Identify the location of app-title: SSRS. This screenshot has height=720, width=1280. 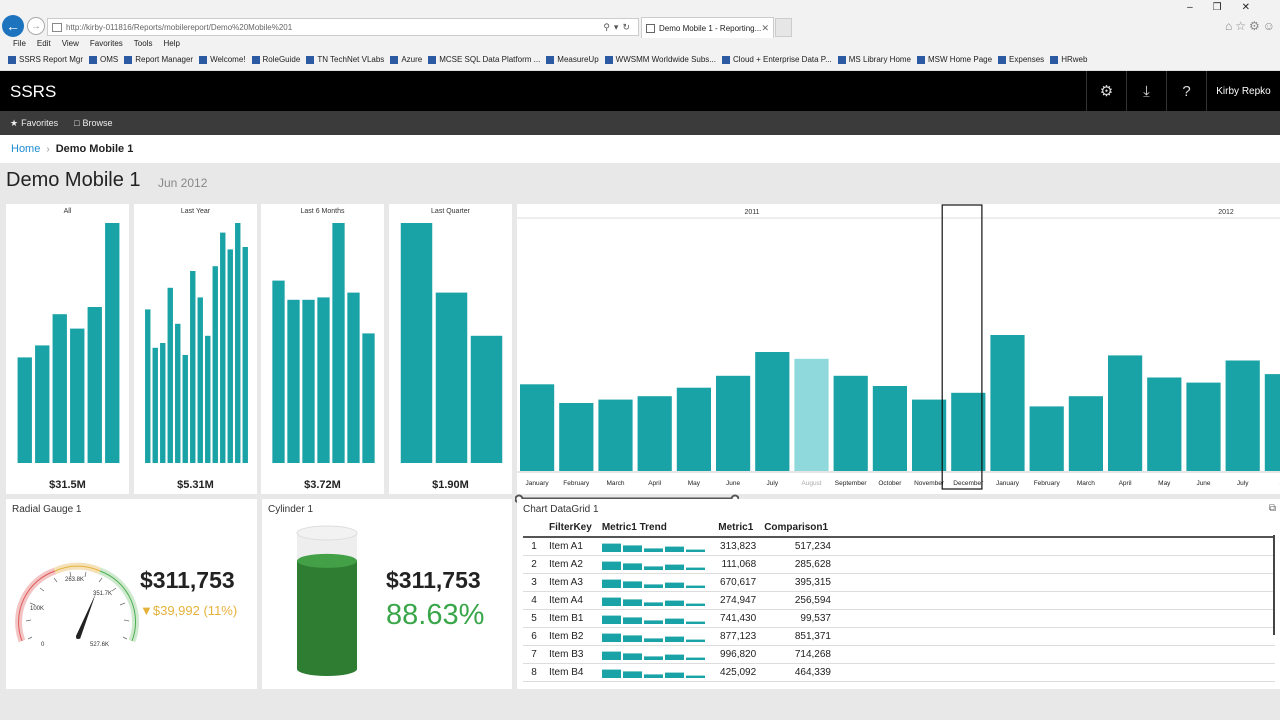
(33, 91).